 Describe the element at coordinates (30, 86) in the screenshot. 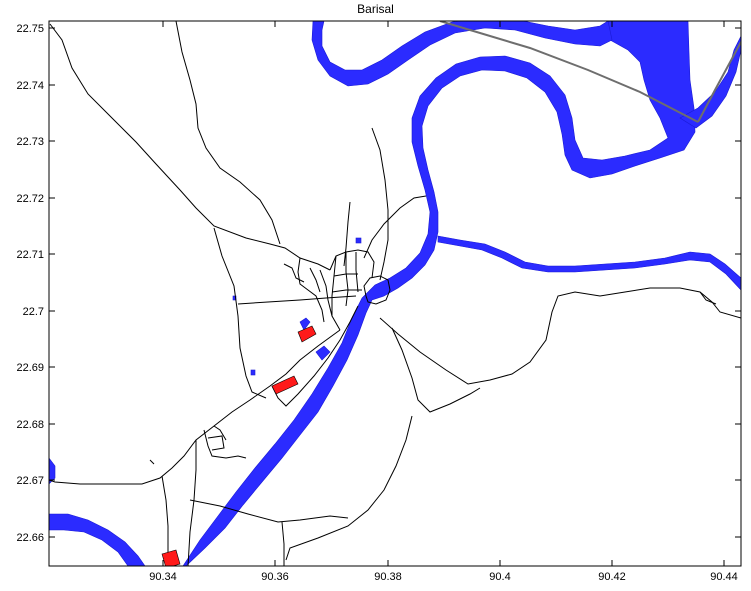

I see `y-tick-label: 22.74` at that location.